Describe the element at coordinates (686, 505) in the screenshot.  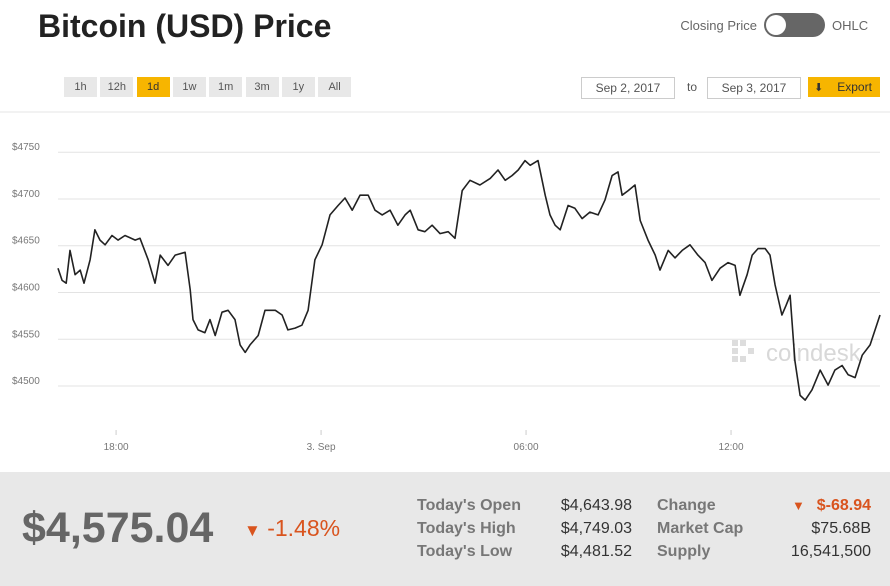
I see `stat-label: Change` at that location.